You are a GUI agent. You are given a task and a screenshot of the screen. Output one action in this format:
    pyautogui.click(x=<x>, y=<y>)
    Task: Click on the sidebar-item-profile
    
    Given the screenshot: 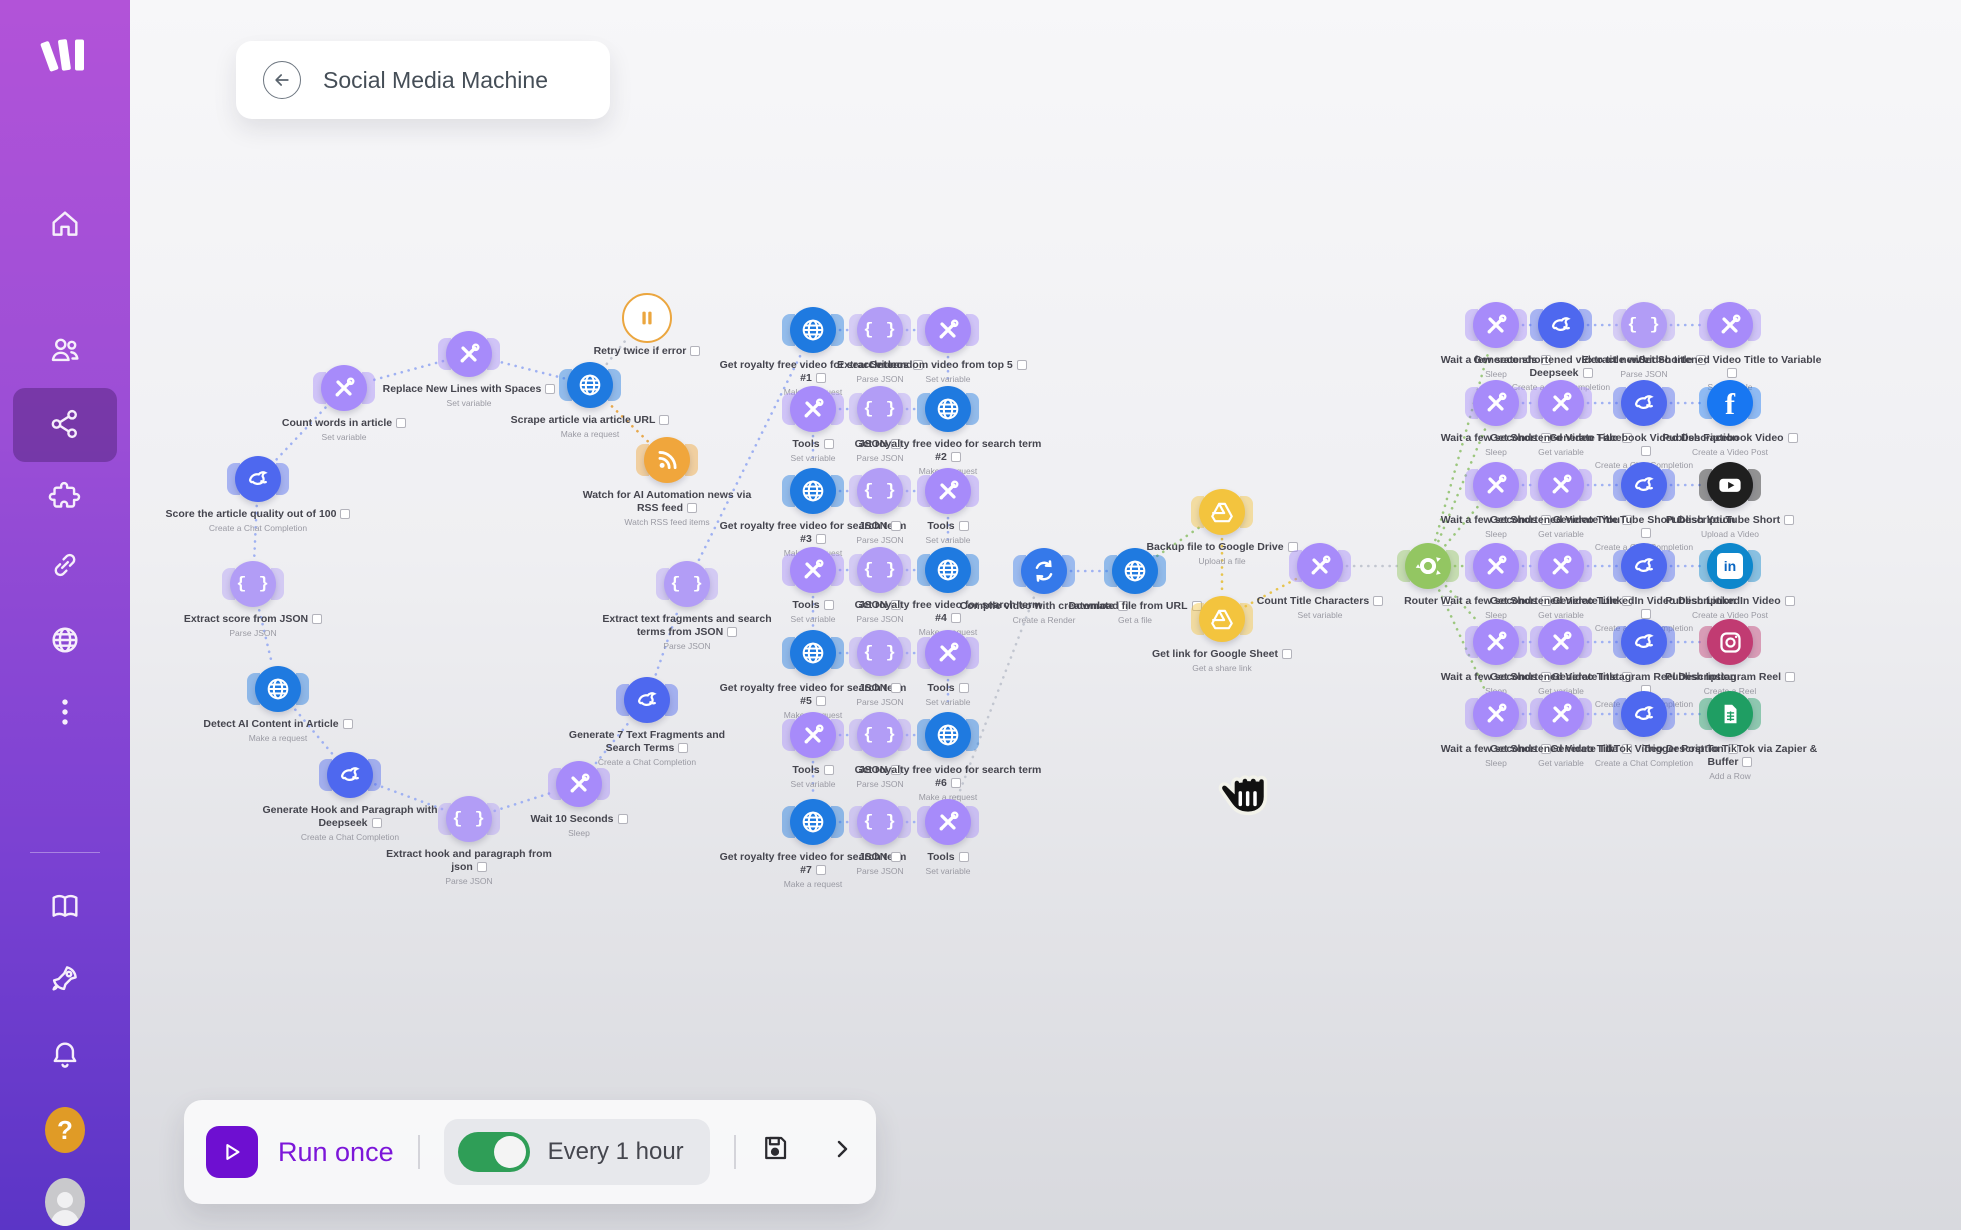 What is the action you would take?
    pyautogui.click(x=65, y=1202)
    